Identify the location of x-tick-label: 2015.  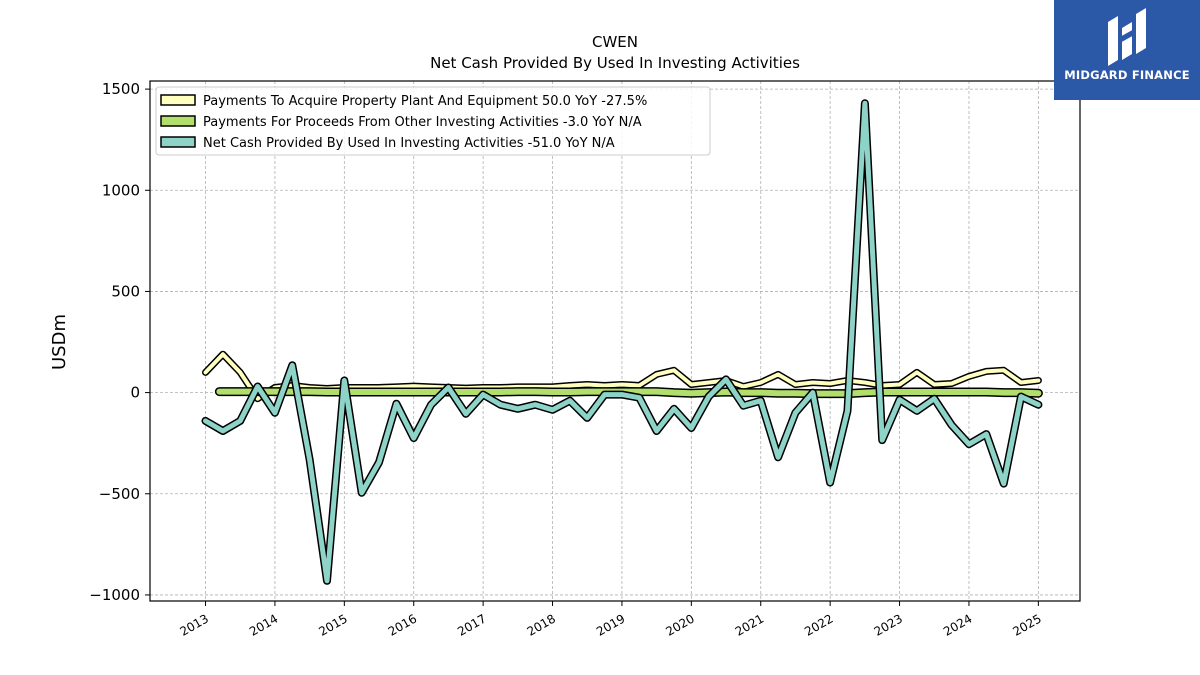
(332, 624).